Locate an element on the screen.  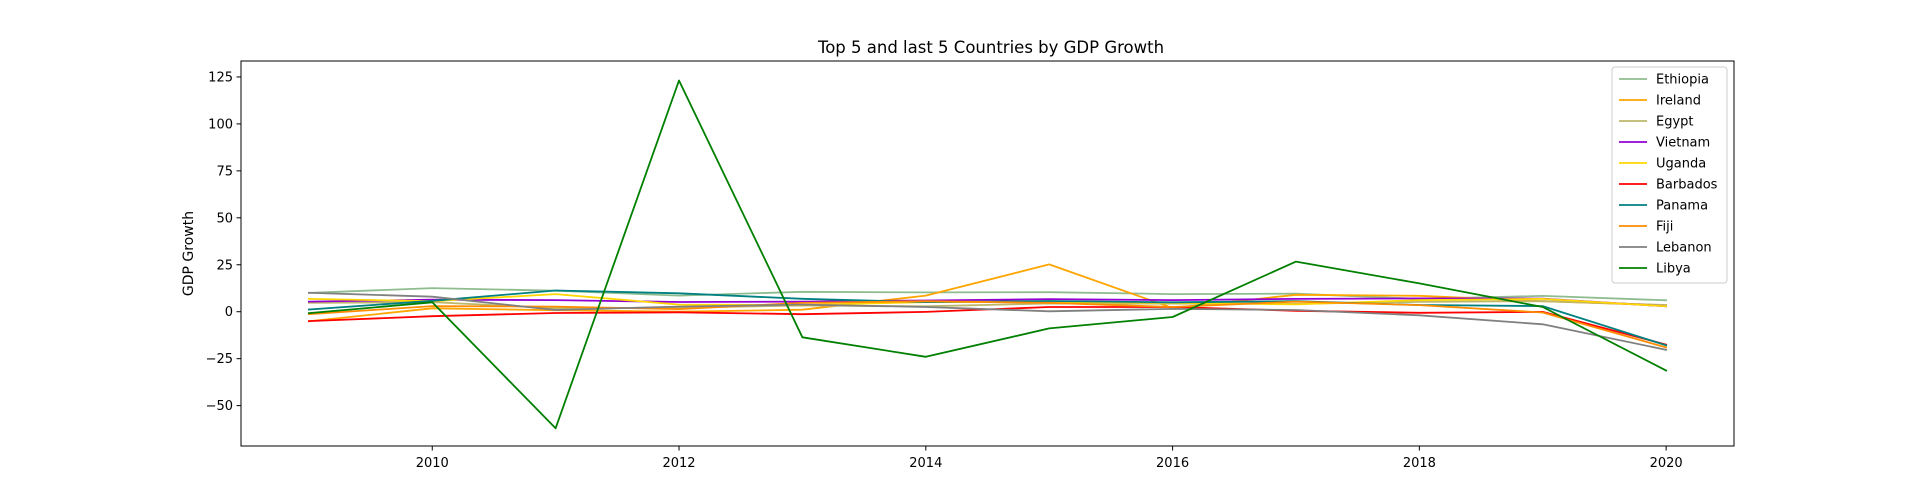
x-tick-label: 2014 is located at coordinates (925, 463).